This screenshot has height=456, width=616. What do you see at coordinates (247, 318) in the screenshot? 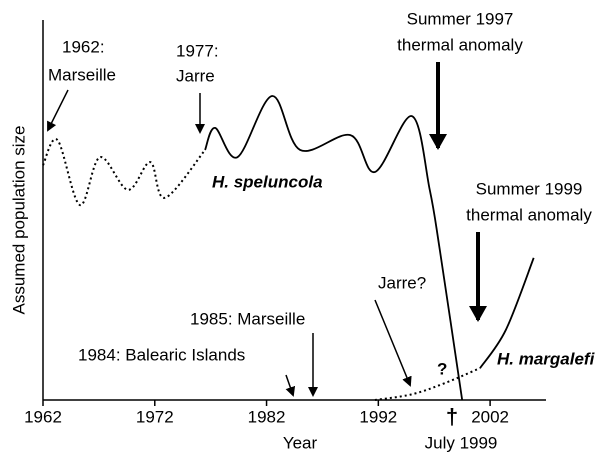
I see `annotation: 1985: Marseille` at bounding box center [247, 318].